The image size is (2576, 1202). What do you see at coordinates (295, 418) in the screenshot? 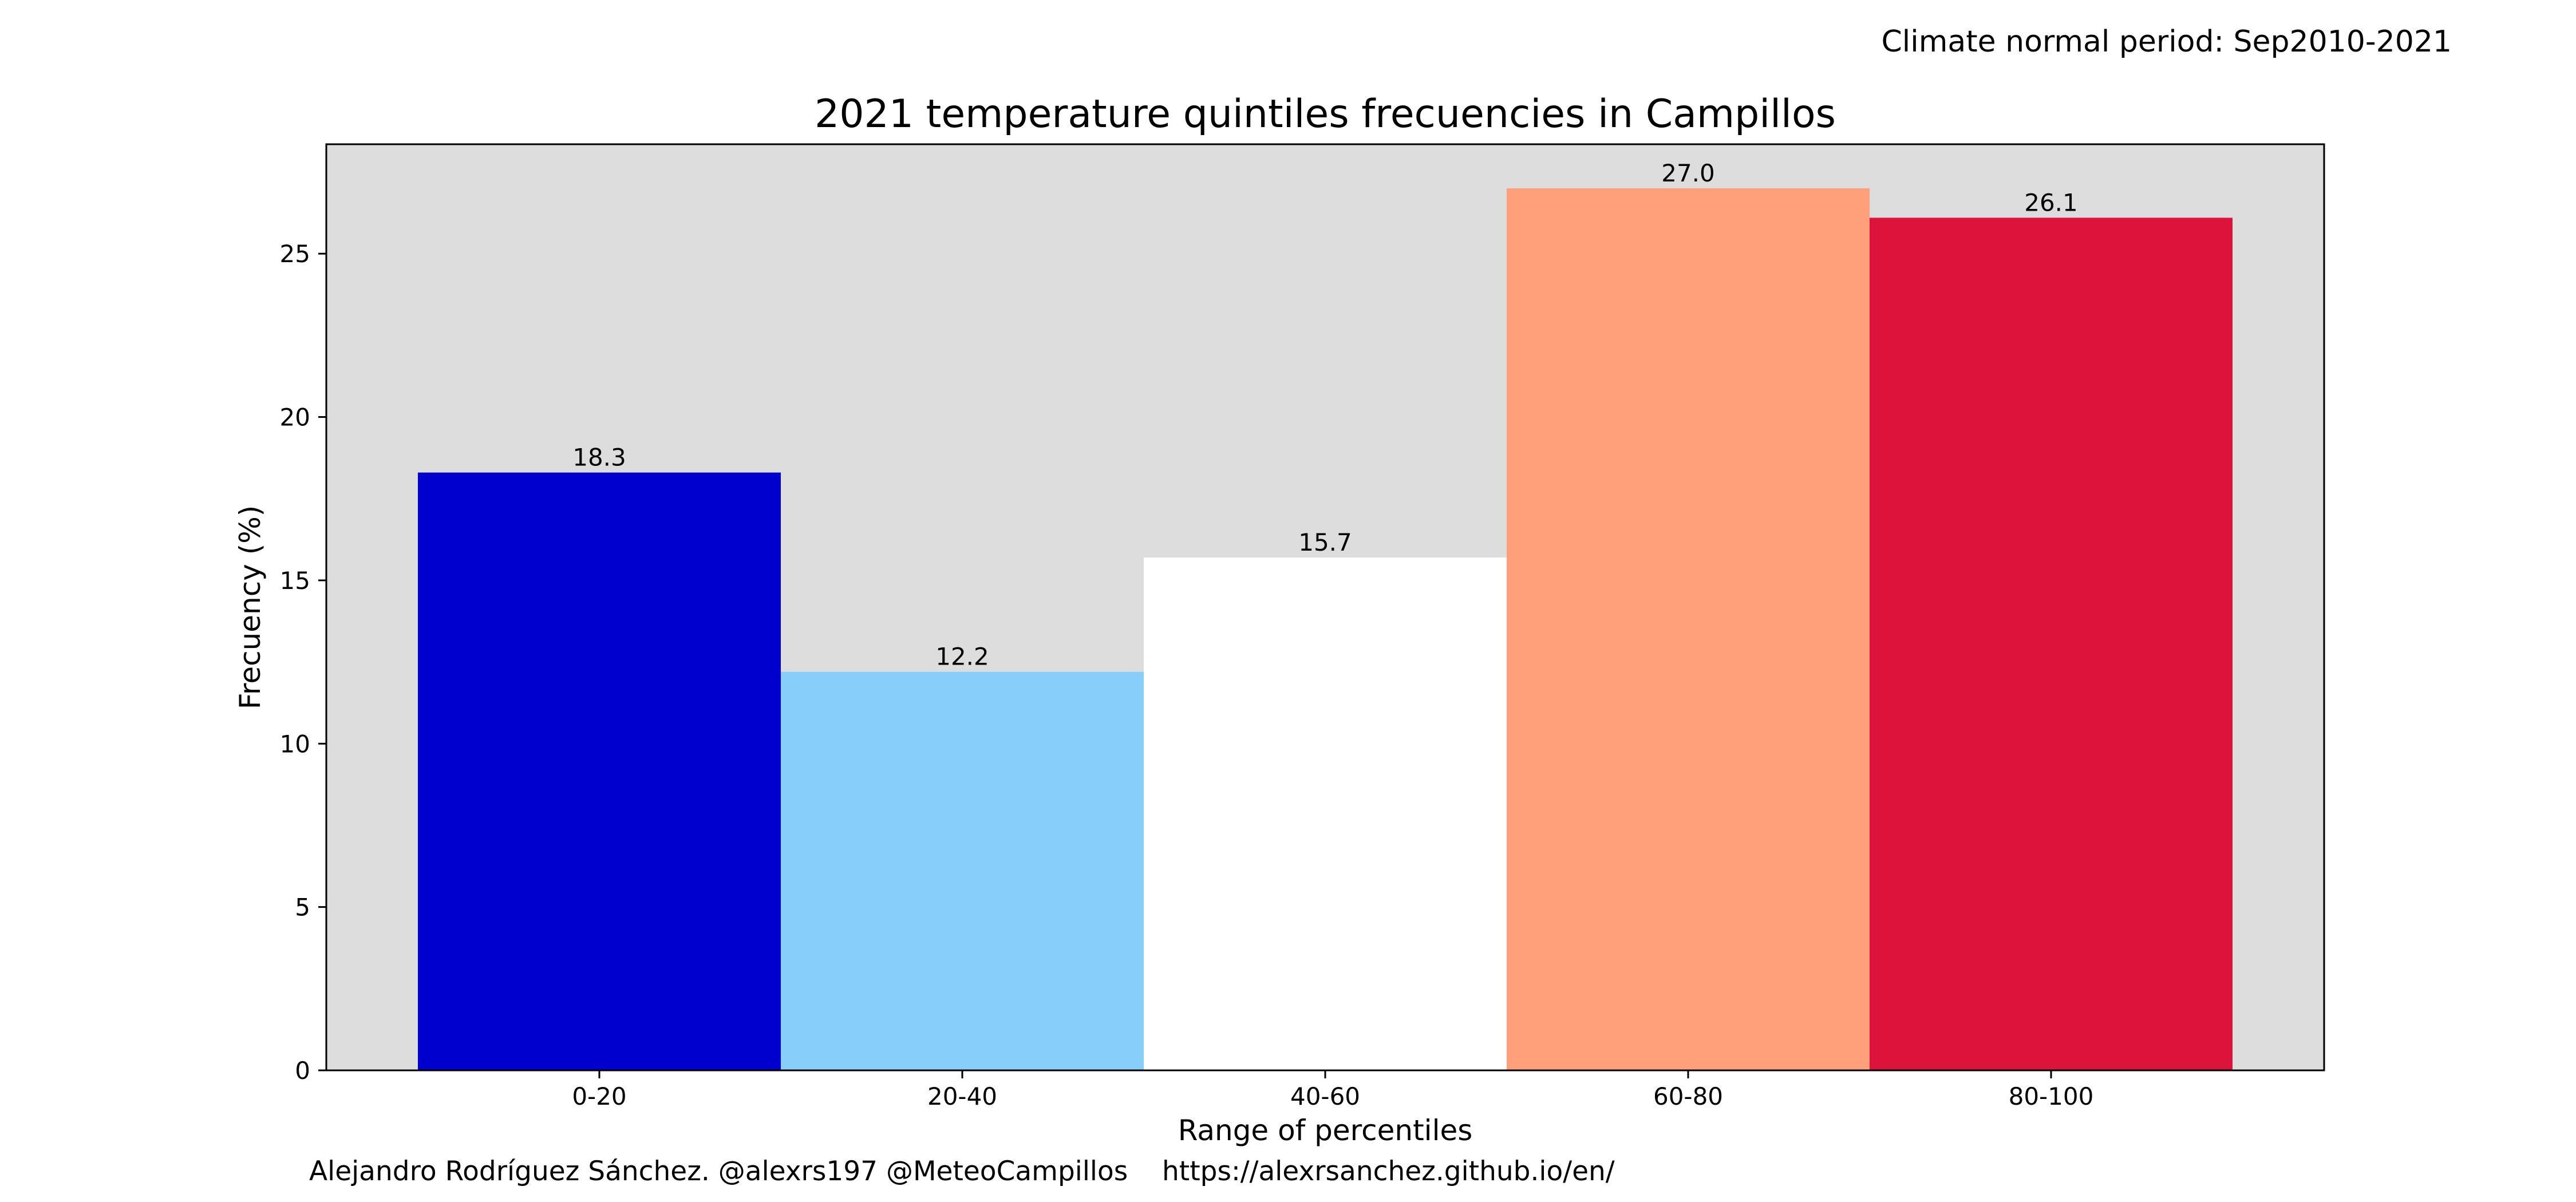
I see `y-tick-label: 20` at bounding box center [295, 418].